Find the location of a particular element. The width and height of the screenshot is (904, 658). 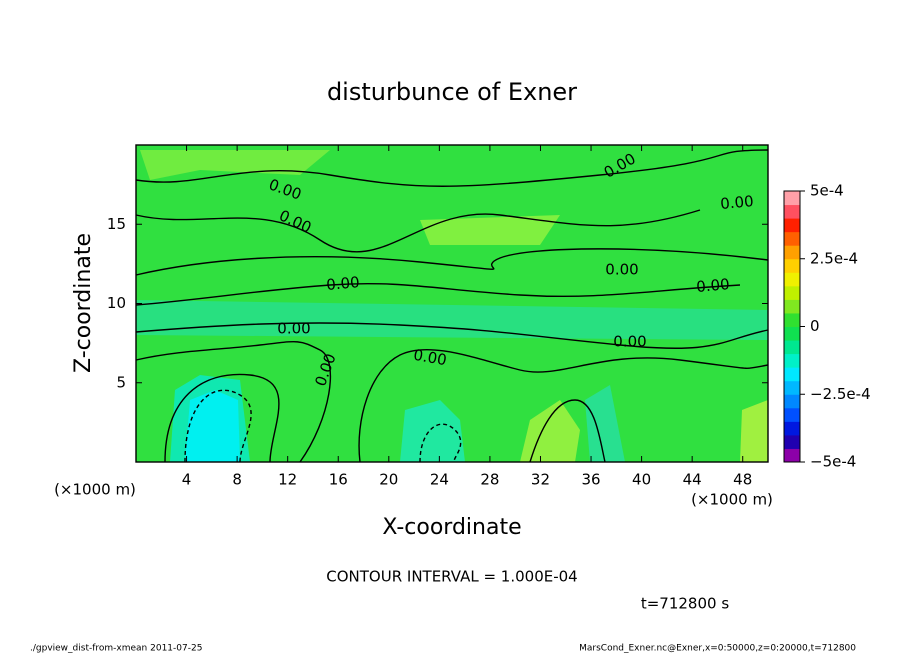

y-tick-label: 10 is located at coordinates (116, 303).